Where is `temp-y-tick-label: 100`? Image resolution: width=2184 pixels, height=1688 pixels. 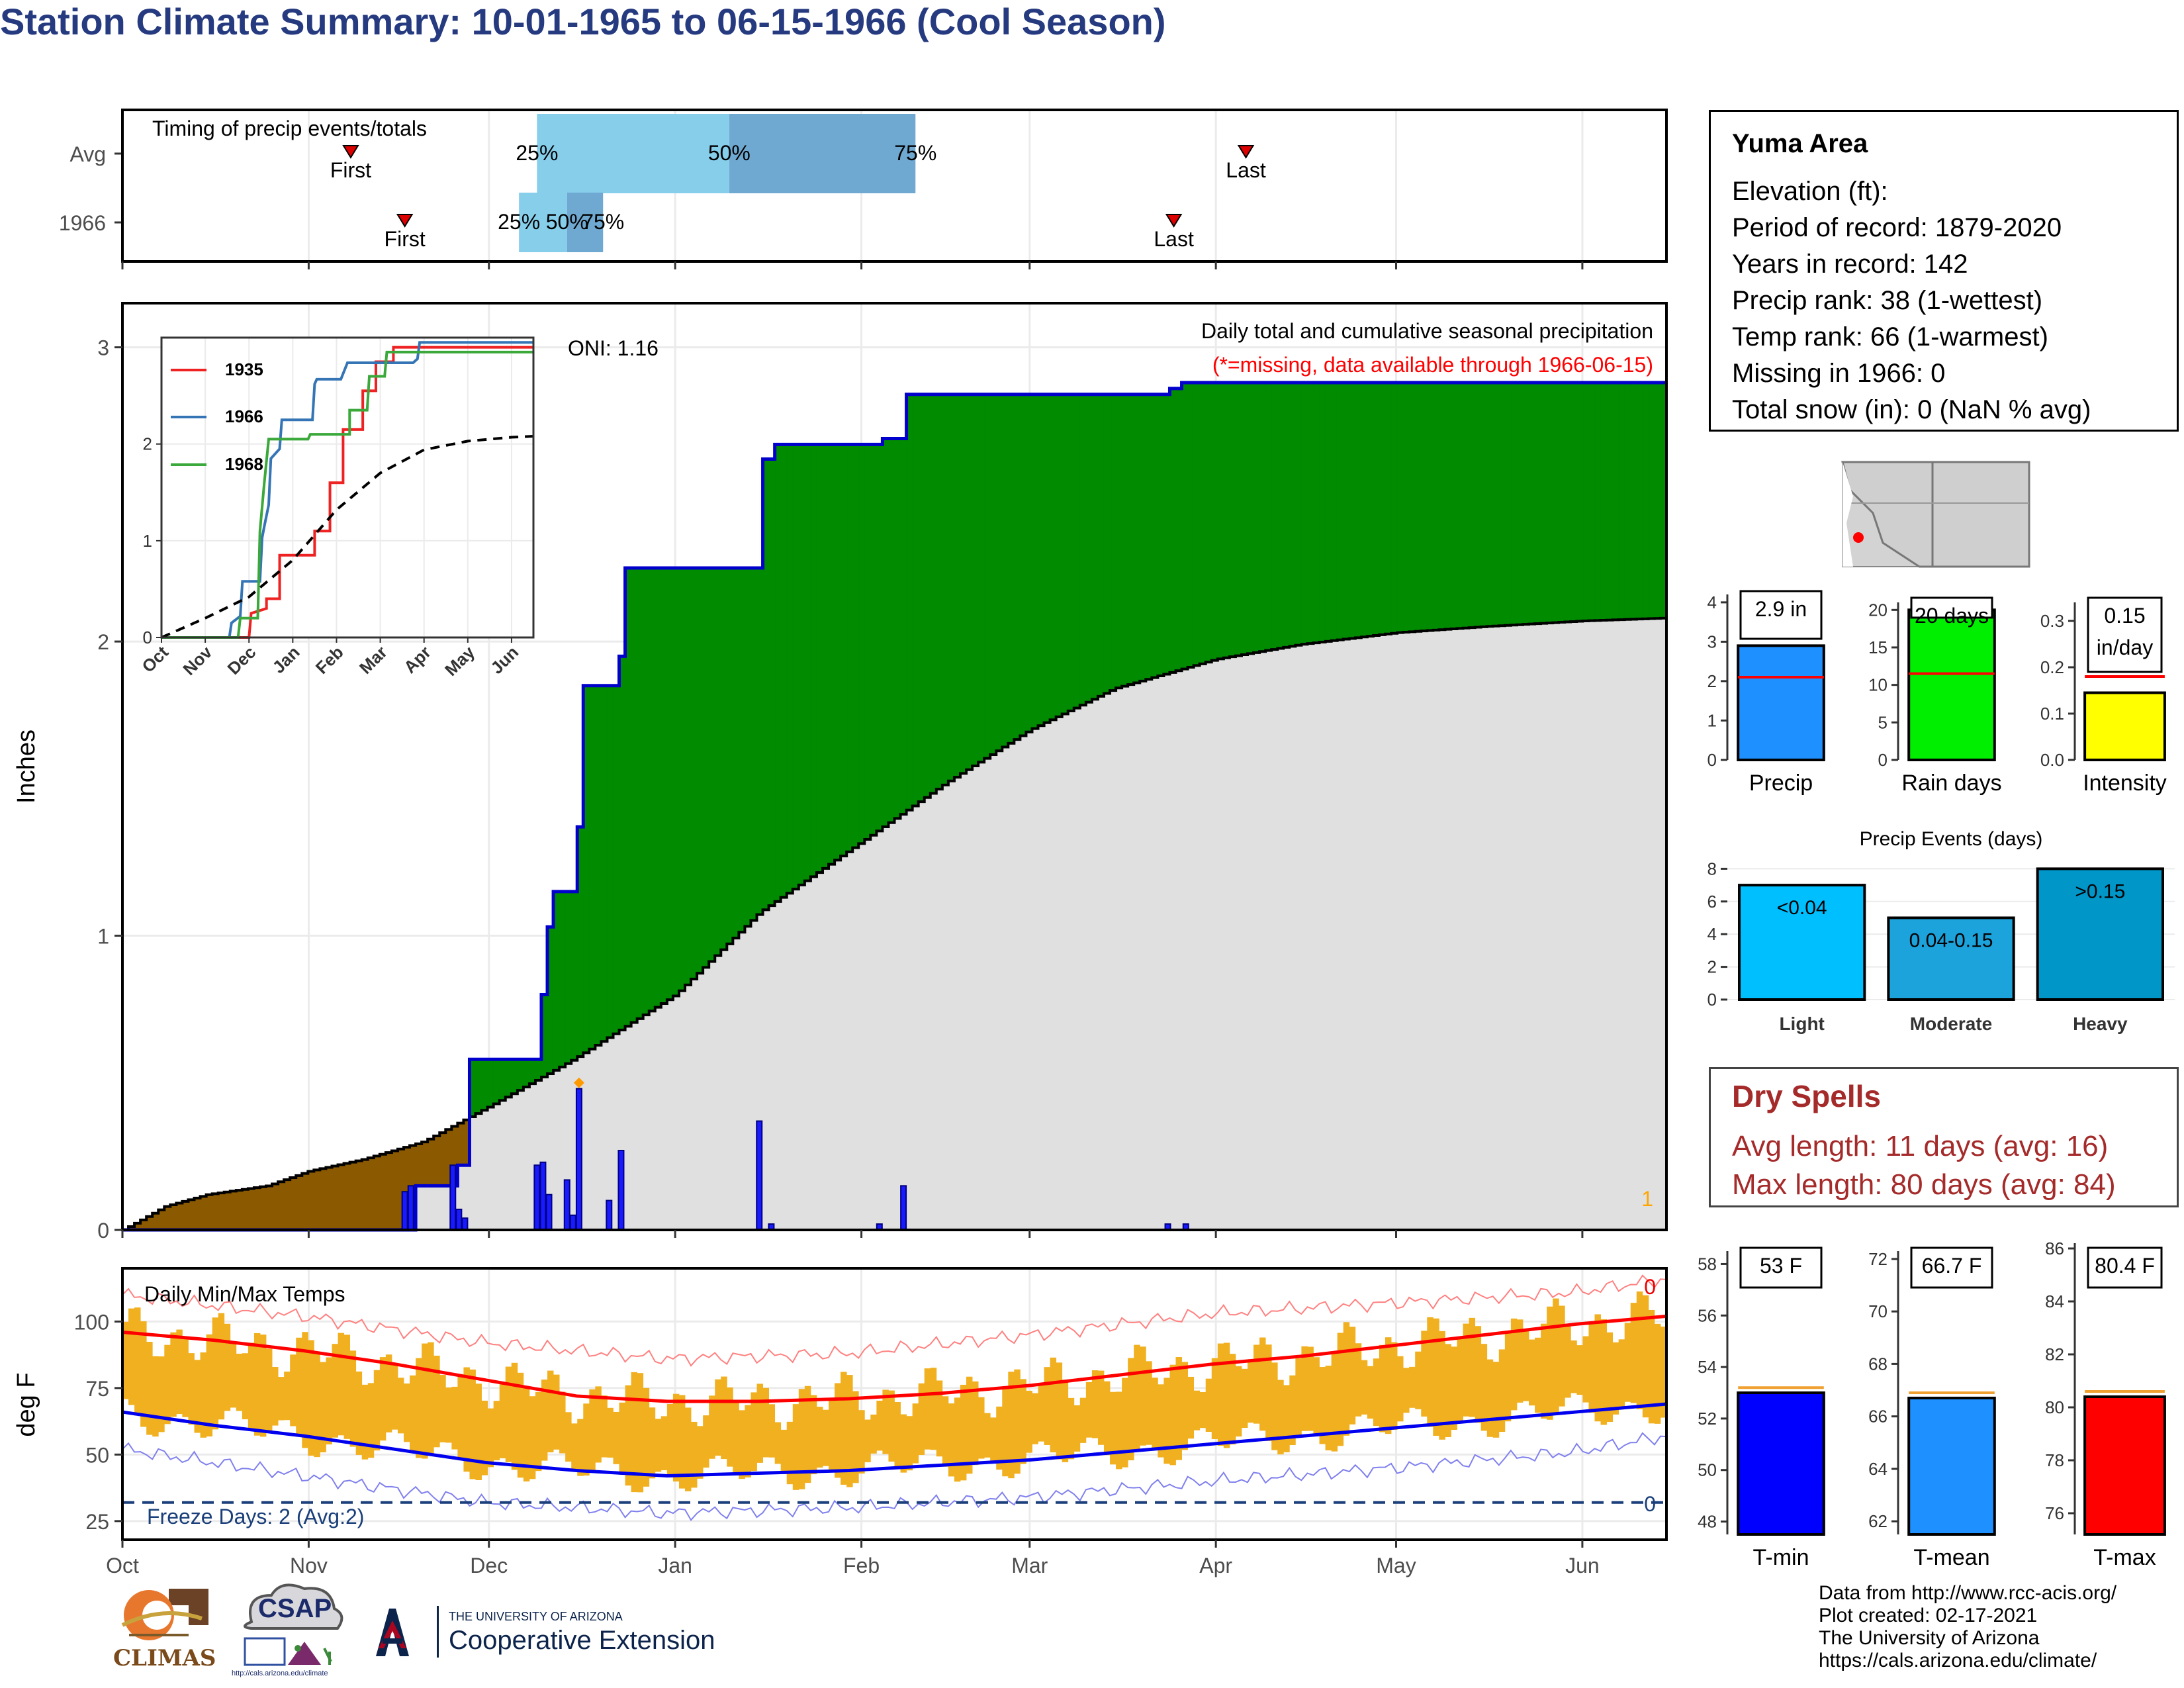
temp-y-tick-label: 100 is located at coordinates (92, 1322).